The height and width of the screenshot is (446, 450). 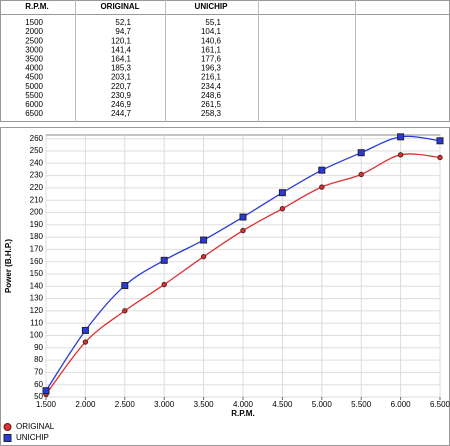 I want to click on table-cell: 5000, so click(x=34, y=86).